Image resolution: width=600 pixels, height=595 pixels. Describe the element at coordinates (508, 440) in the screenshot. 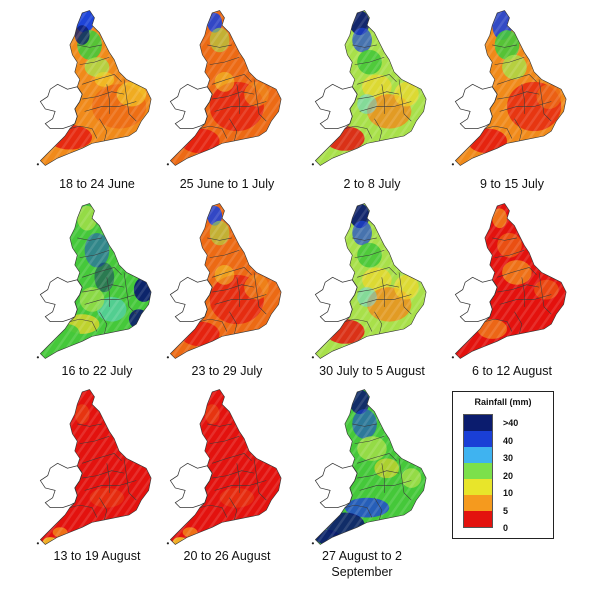

I see `legend-tick-label: 40` at that location.